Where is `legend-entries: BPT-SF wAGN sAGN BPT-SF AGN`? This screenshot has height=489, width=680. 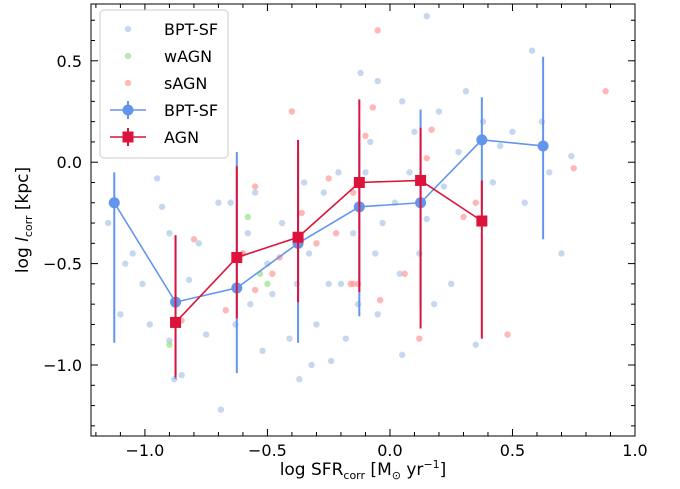
legend-entries: BPT-SF wAGN sAGN BPT-SF AGN is located at coordinates (164, 83).